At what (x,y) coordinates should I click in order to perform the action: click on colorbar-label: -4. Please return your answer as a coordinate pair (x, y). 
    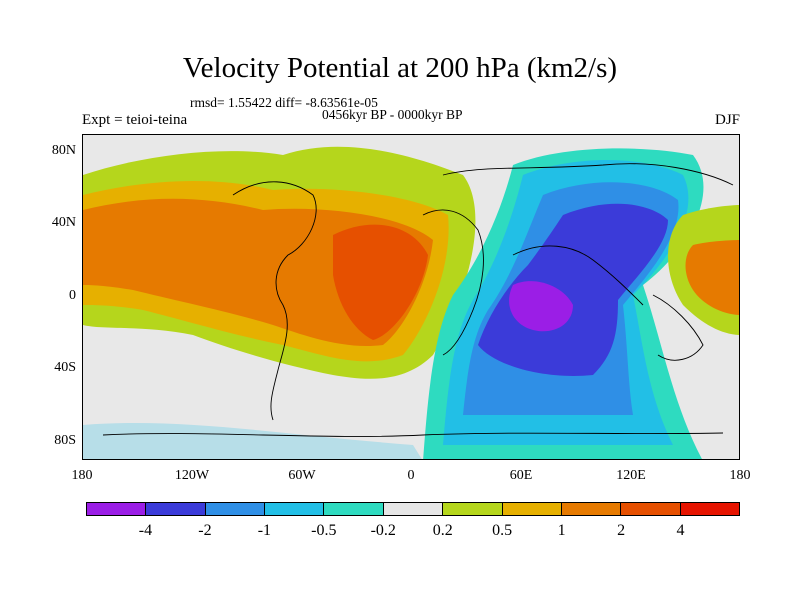
    Looking at the image, I should click on (145, 530).